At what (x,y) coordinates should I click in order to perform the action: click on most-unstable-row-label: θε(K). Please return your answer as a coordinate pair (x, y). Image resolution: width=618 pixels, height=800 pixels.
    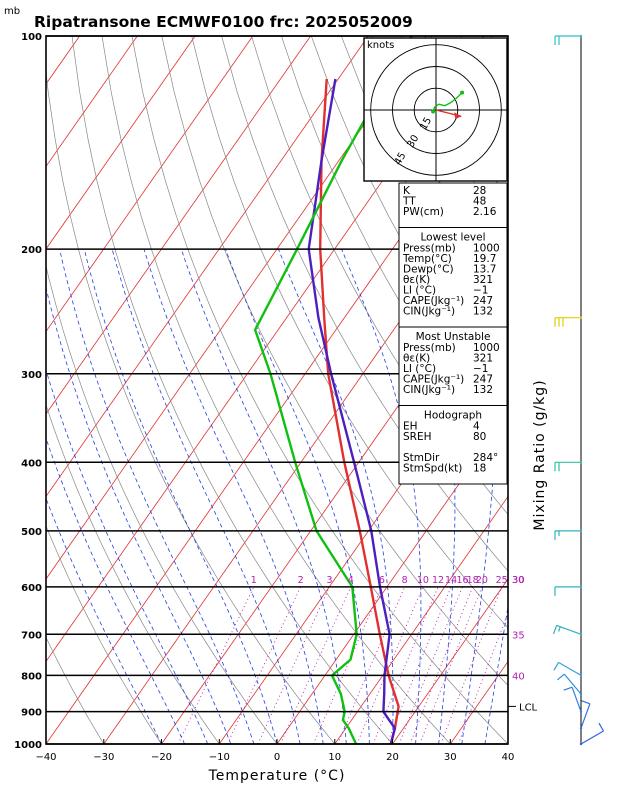
    Looking at the image, I should click on (416, 359).